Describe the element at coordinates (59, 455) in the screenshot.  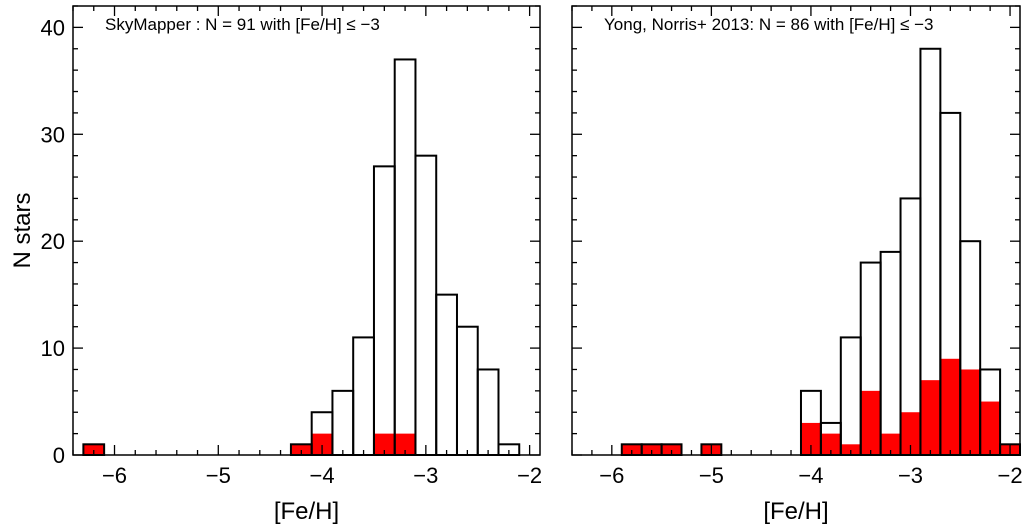
I see `y-tick-label: 0` at that location.